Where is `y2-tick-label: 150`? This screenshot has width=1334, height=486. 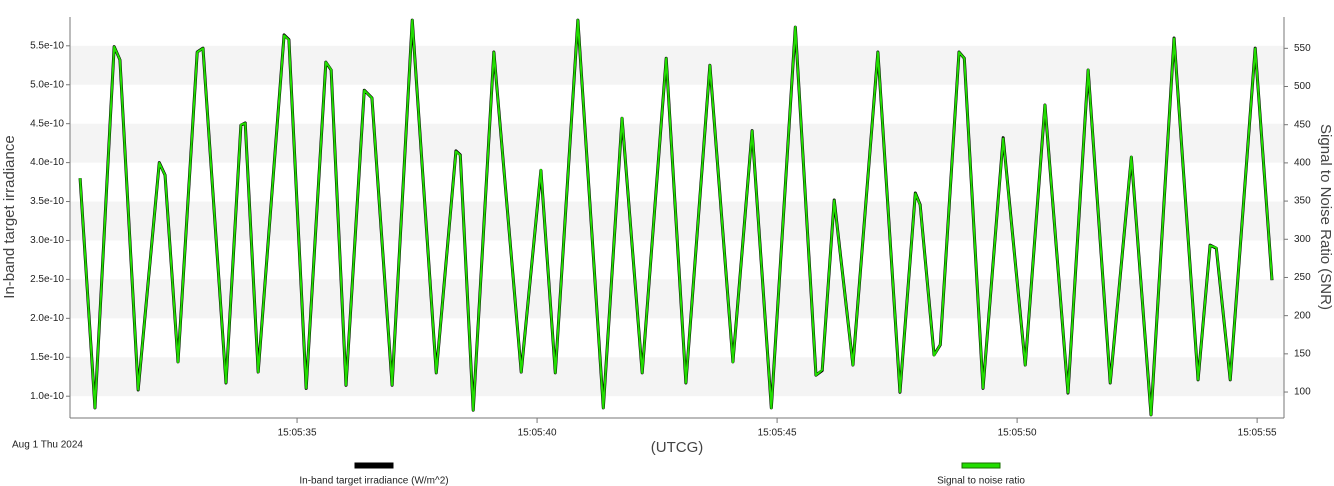
y2-tick-label: 150 is located at coordinates (1302, 353).